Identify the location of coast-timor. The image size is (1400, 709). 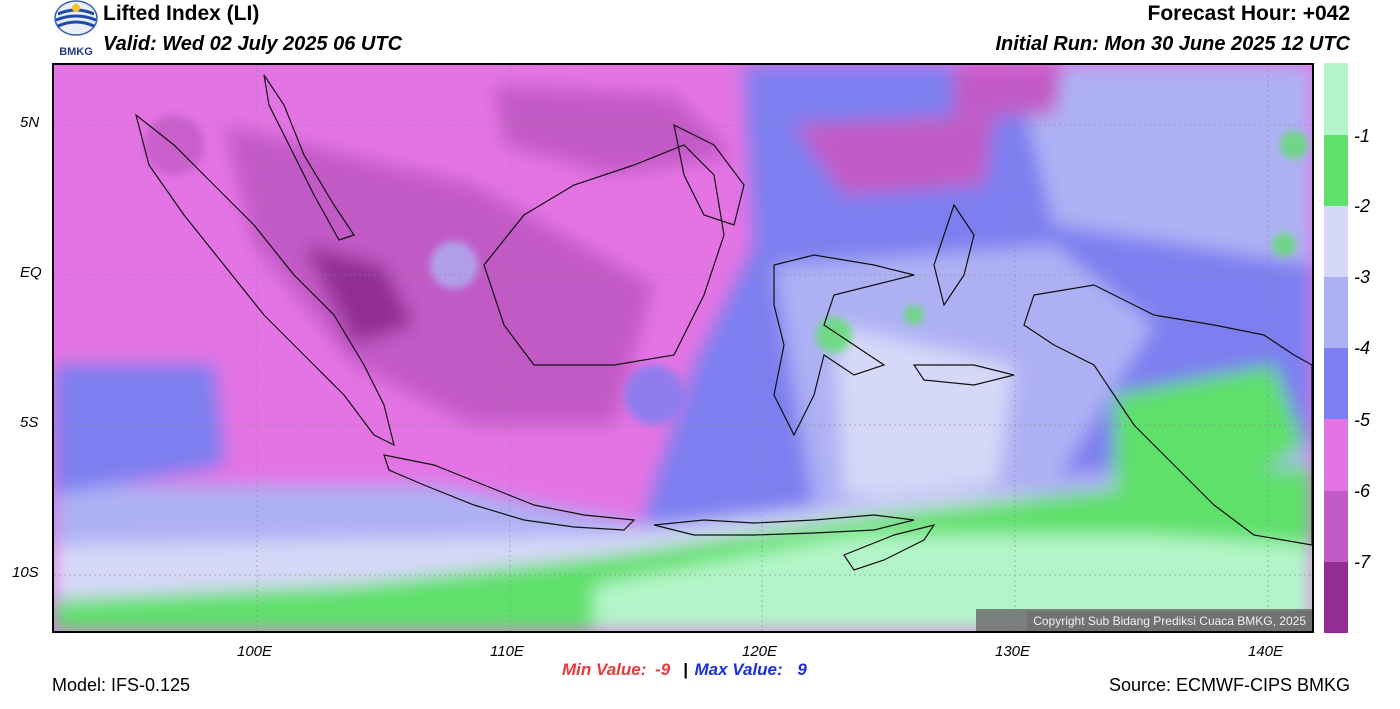
(889, 547).